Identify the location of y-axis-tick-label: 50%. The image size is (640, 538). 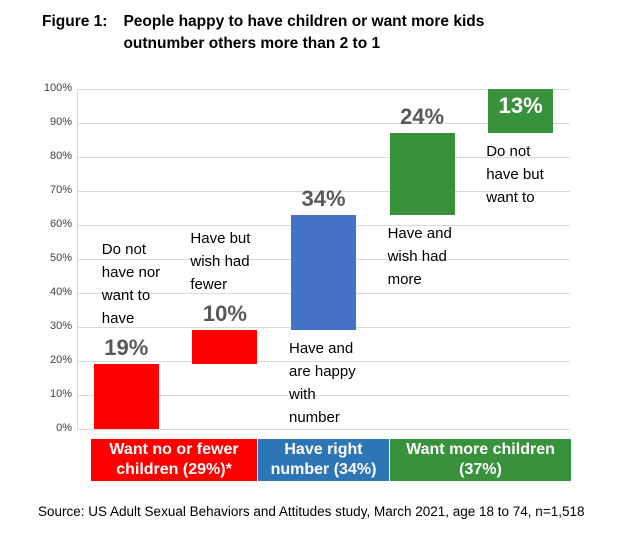
(60, 258).